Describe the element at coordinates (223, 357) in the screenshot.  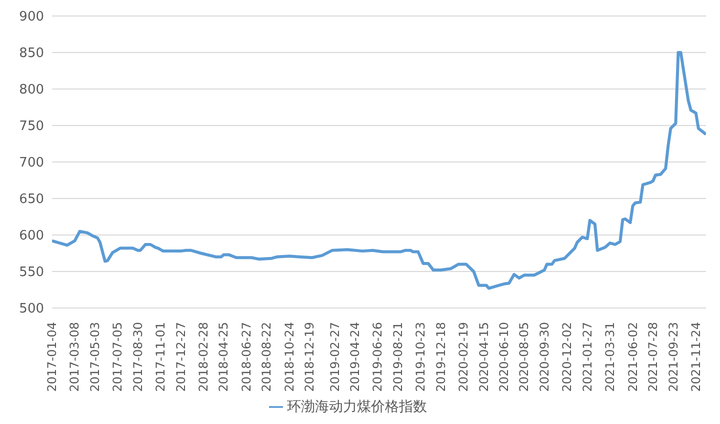
I see `x-tick-label: 2018-04-25` at that location.